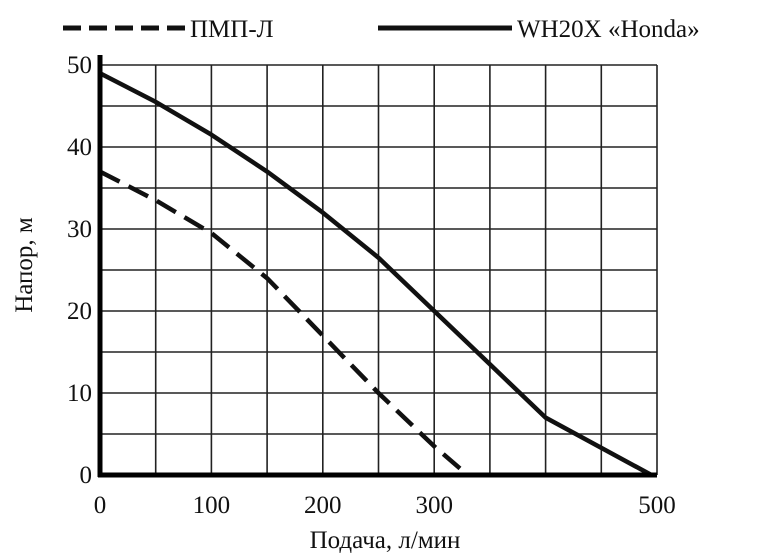 Image resolution: width=777 pixels, height=558 pixels. I want to click on y-tick-label: 40, so click(79, 147).